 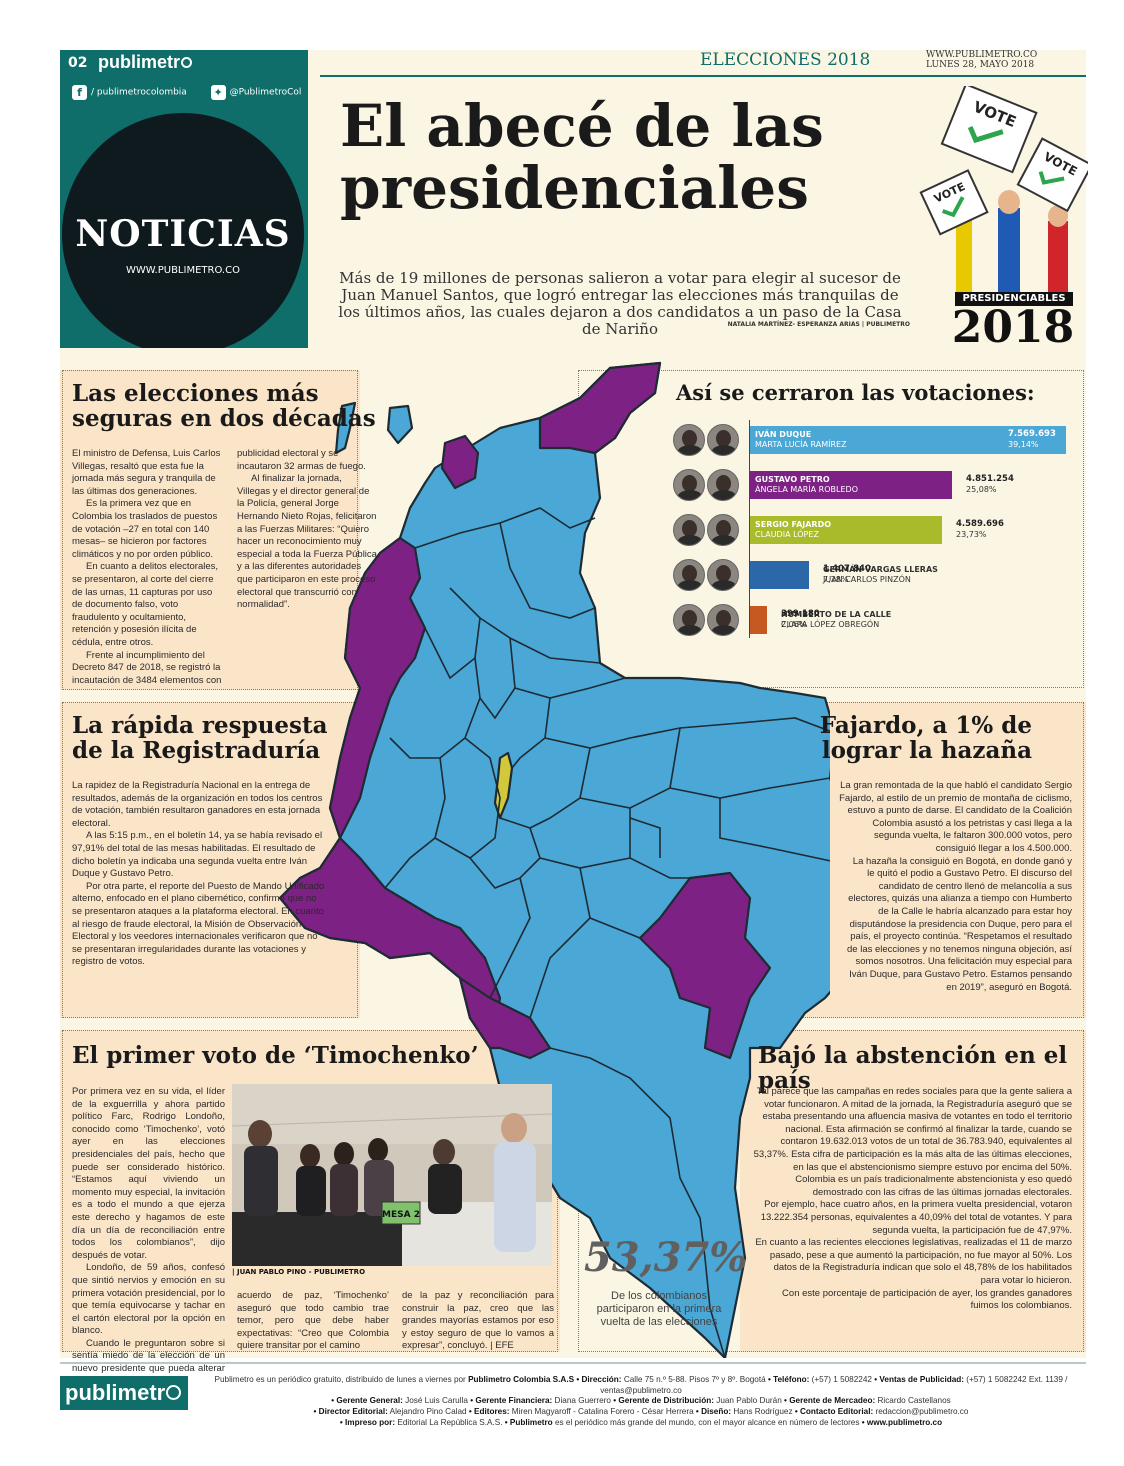 I want to click on candidate-name: GUSTAVO PETRO, so click(x=792, y=479).